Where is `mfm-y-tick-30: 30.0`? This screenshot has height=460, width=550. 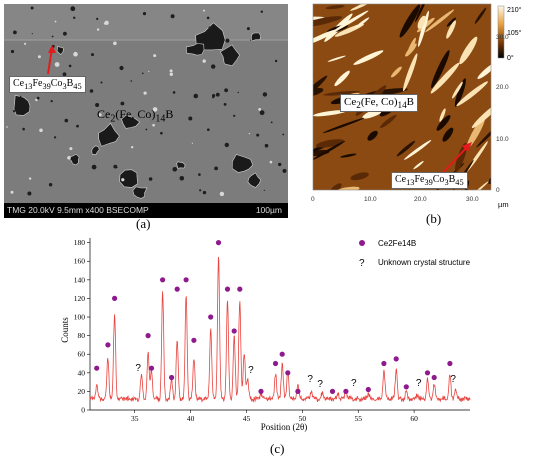
mfm-y-tick-30: 30.0 is located at coordinates (502, 37).